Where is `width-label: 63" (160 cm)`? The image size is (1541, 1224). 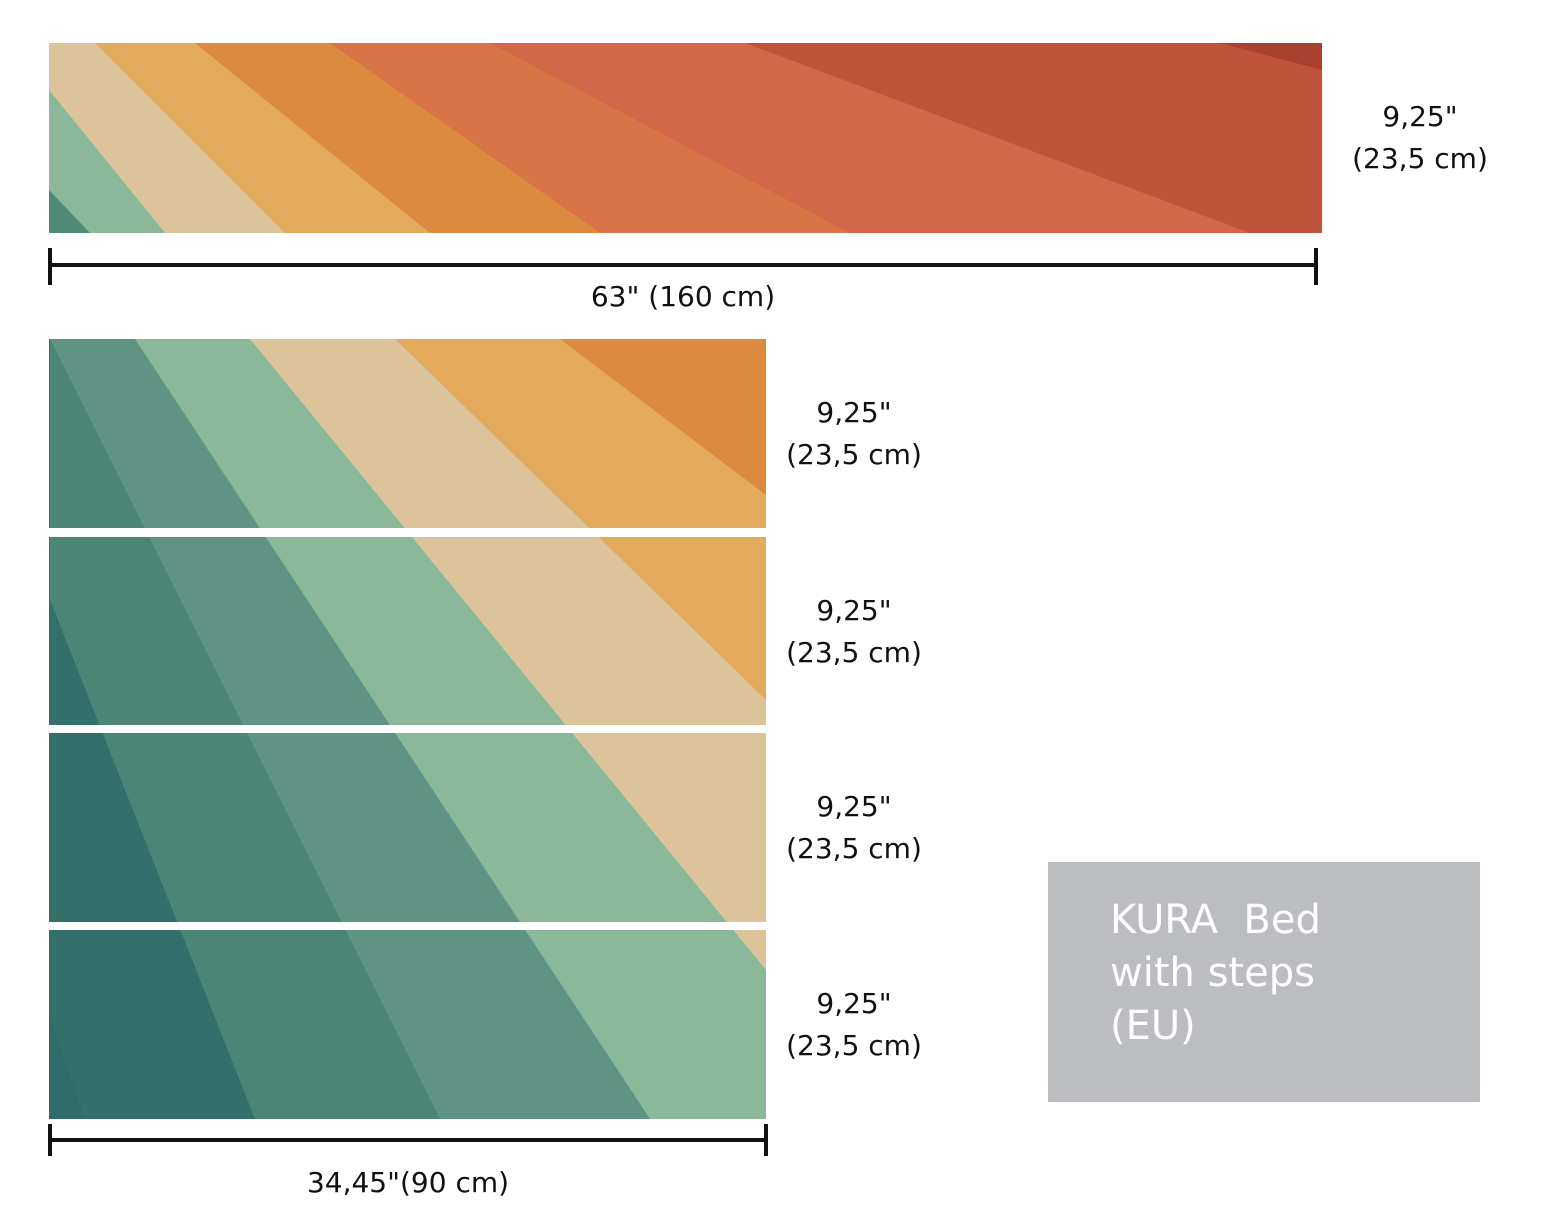
width-label: 63" (160 cm) is located at coordinates (683, 296).